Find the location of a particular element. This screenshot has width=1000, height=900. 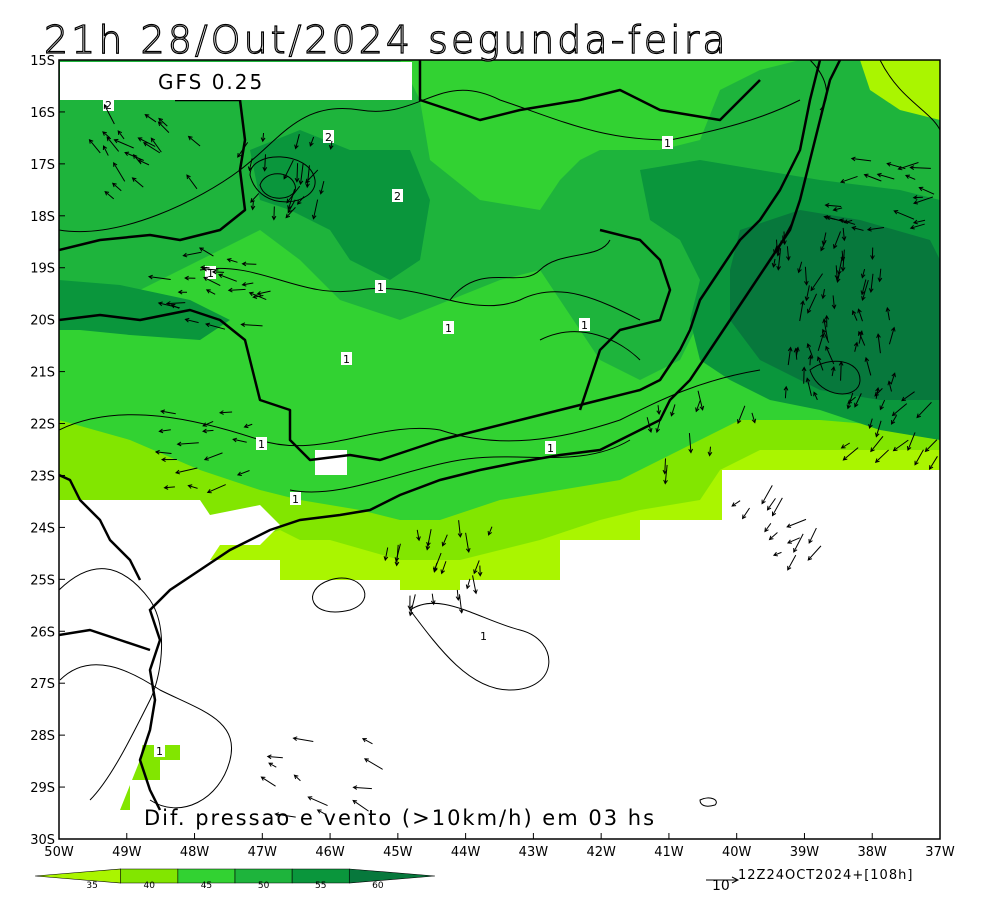

lat-tick-label: 26S is located at coordinates (42, 632).